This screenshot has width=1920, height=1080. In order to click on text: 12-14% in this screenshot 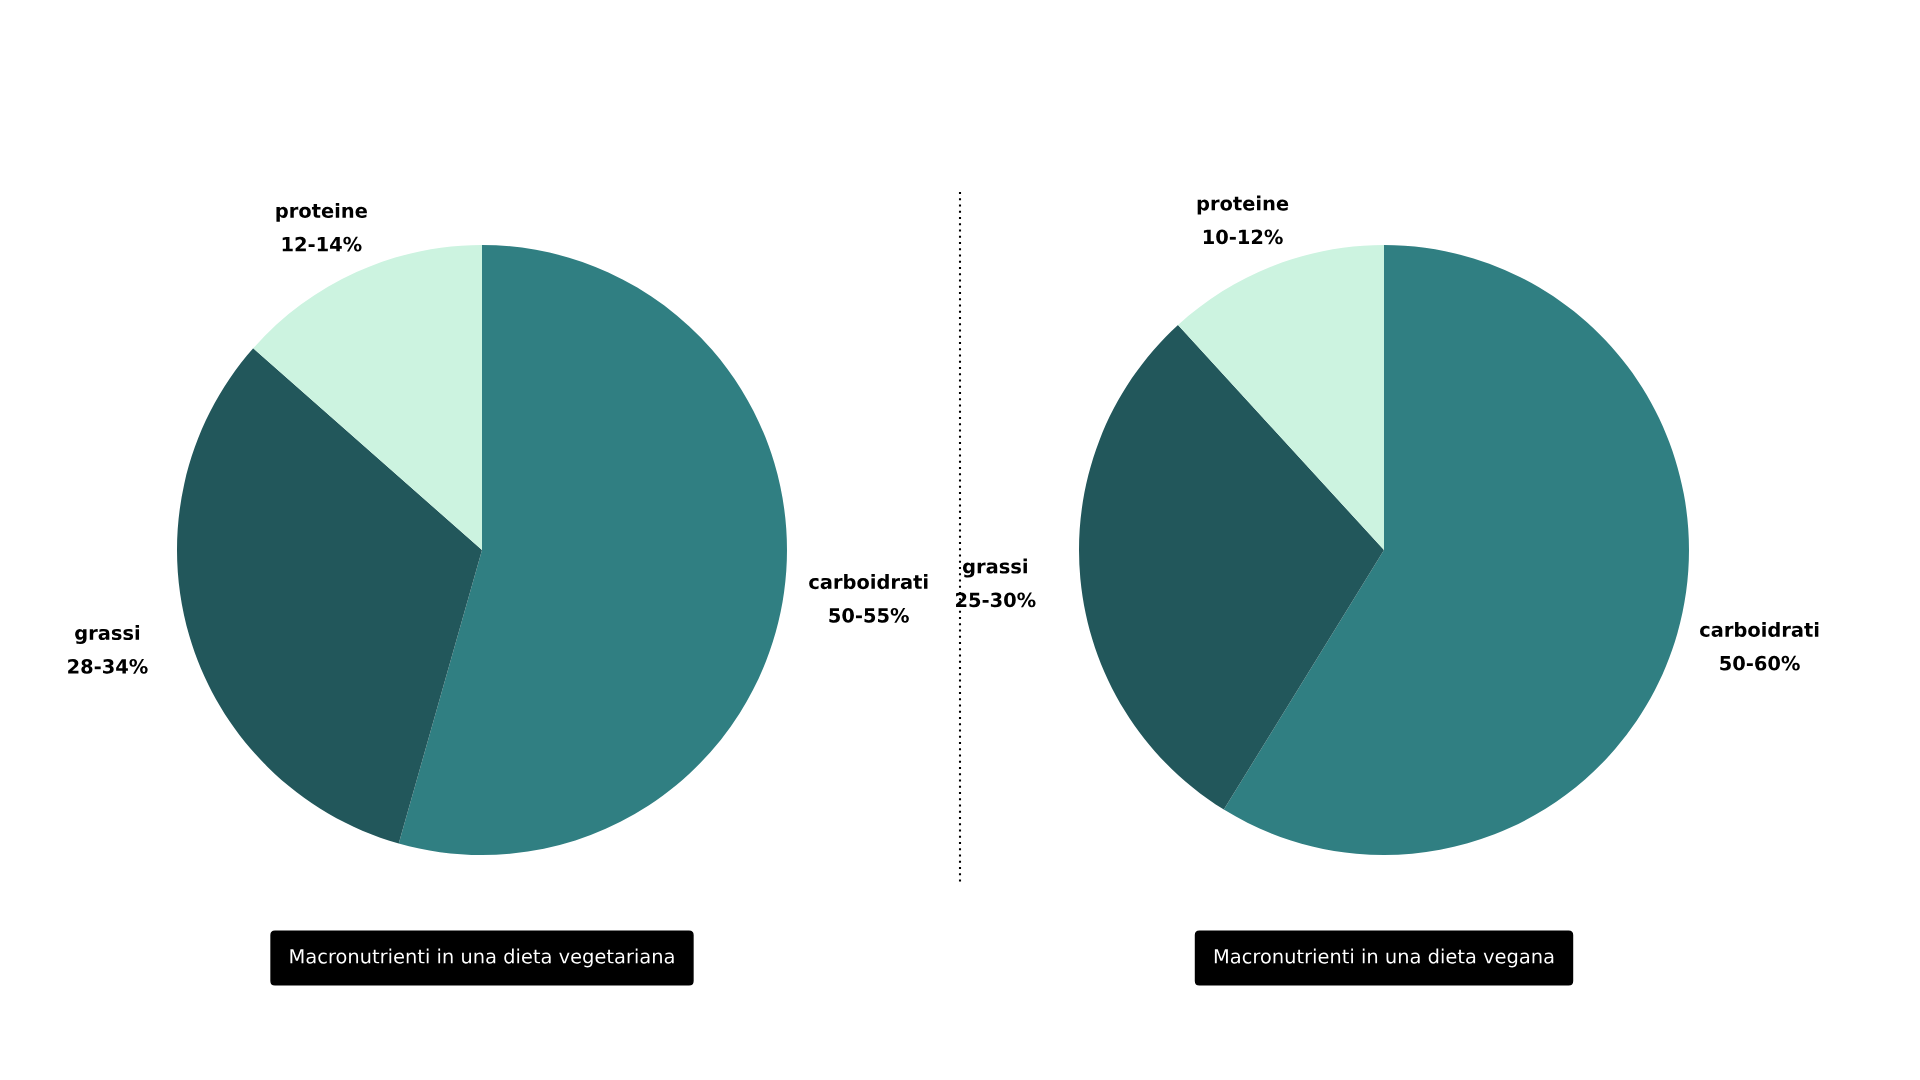, I will do `click(322, 244)`.